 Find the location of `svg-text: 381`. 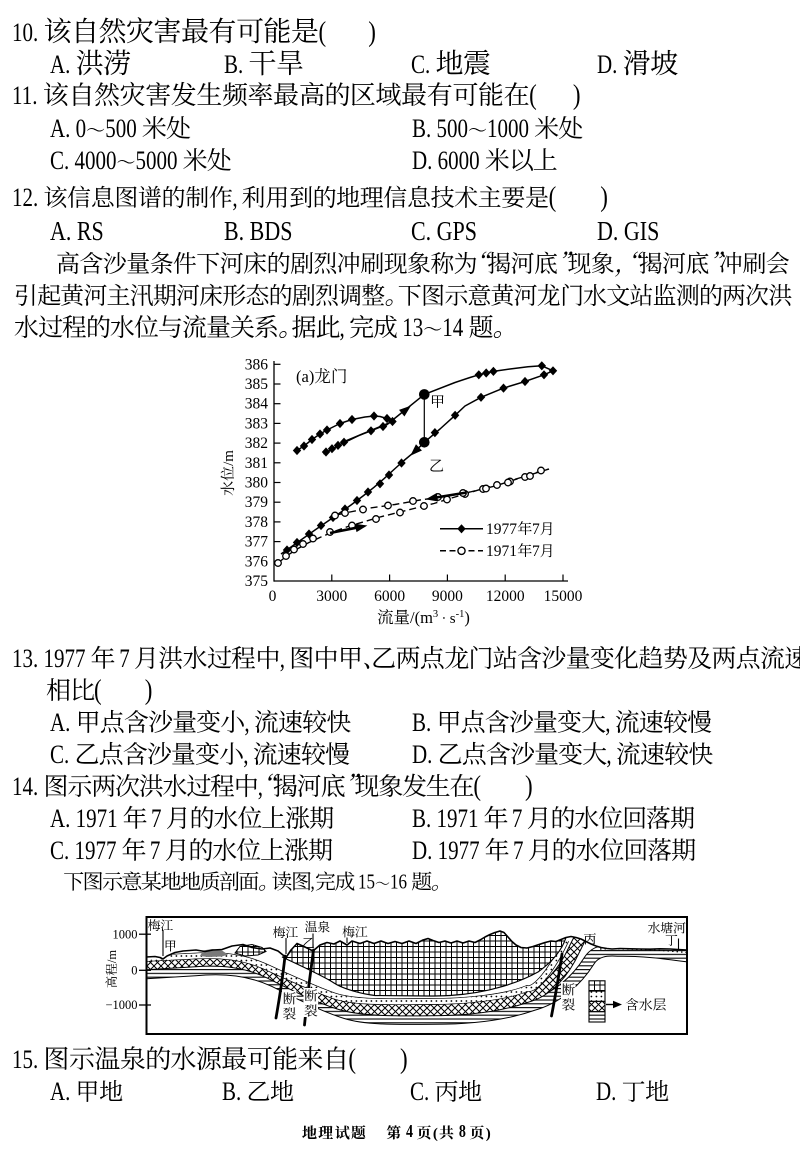

svg-text: 381 is located at coordinates (256, 462).